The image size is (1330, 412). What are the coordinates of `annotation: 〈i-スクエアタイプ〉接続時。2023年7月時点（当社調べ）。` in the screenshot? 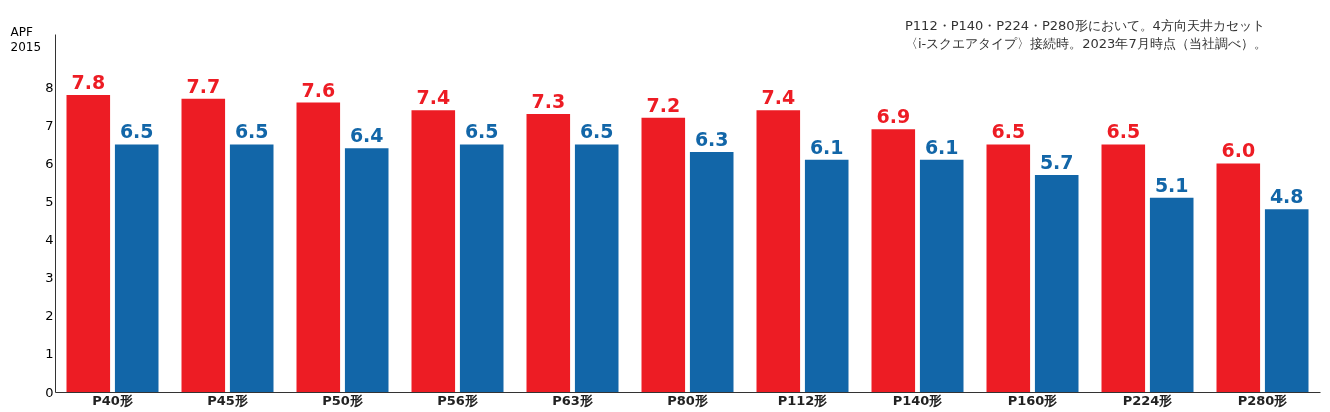 It's located at (1086, 43).